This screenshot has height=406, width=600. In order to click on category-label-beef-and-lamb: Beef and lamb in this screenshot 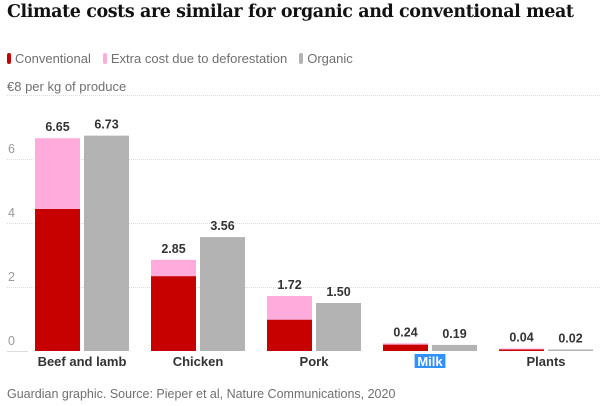, I will do `click(82, 361)`.